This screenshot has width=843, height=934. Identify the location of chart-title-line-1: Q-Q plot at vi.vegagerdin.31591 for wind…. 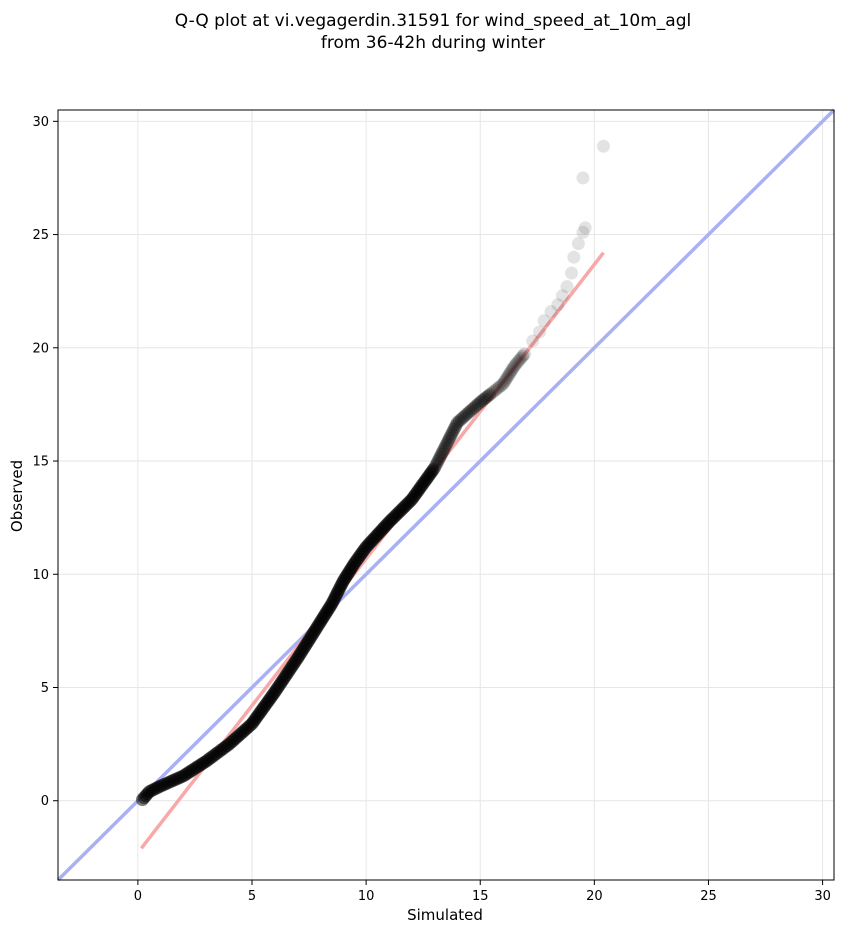
(433, 21).